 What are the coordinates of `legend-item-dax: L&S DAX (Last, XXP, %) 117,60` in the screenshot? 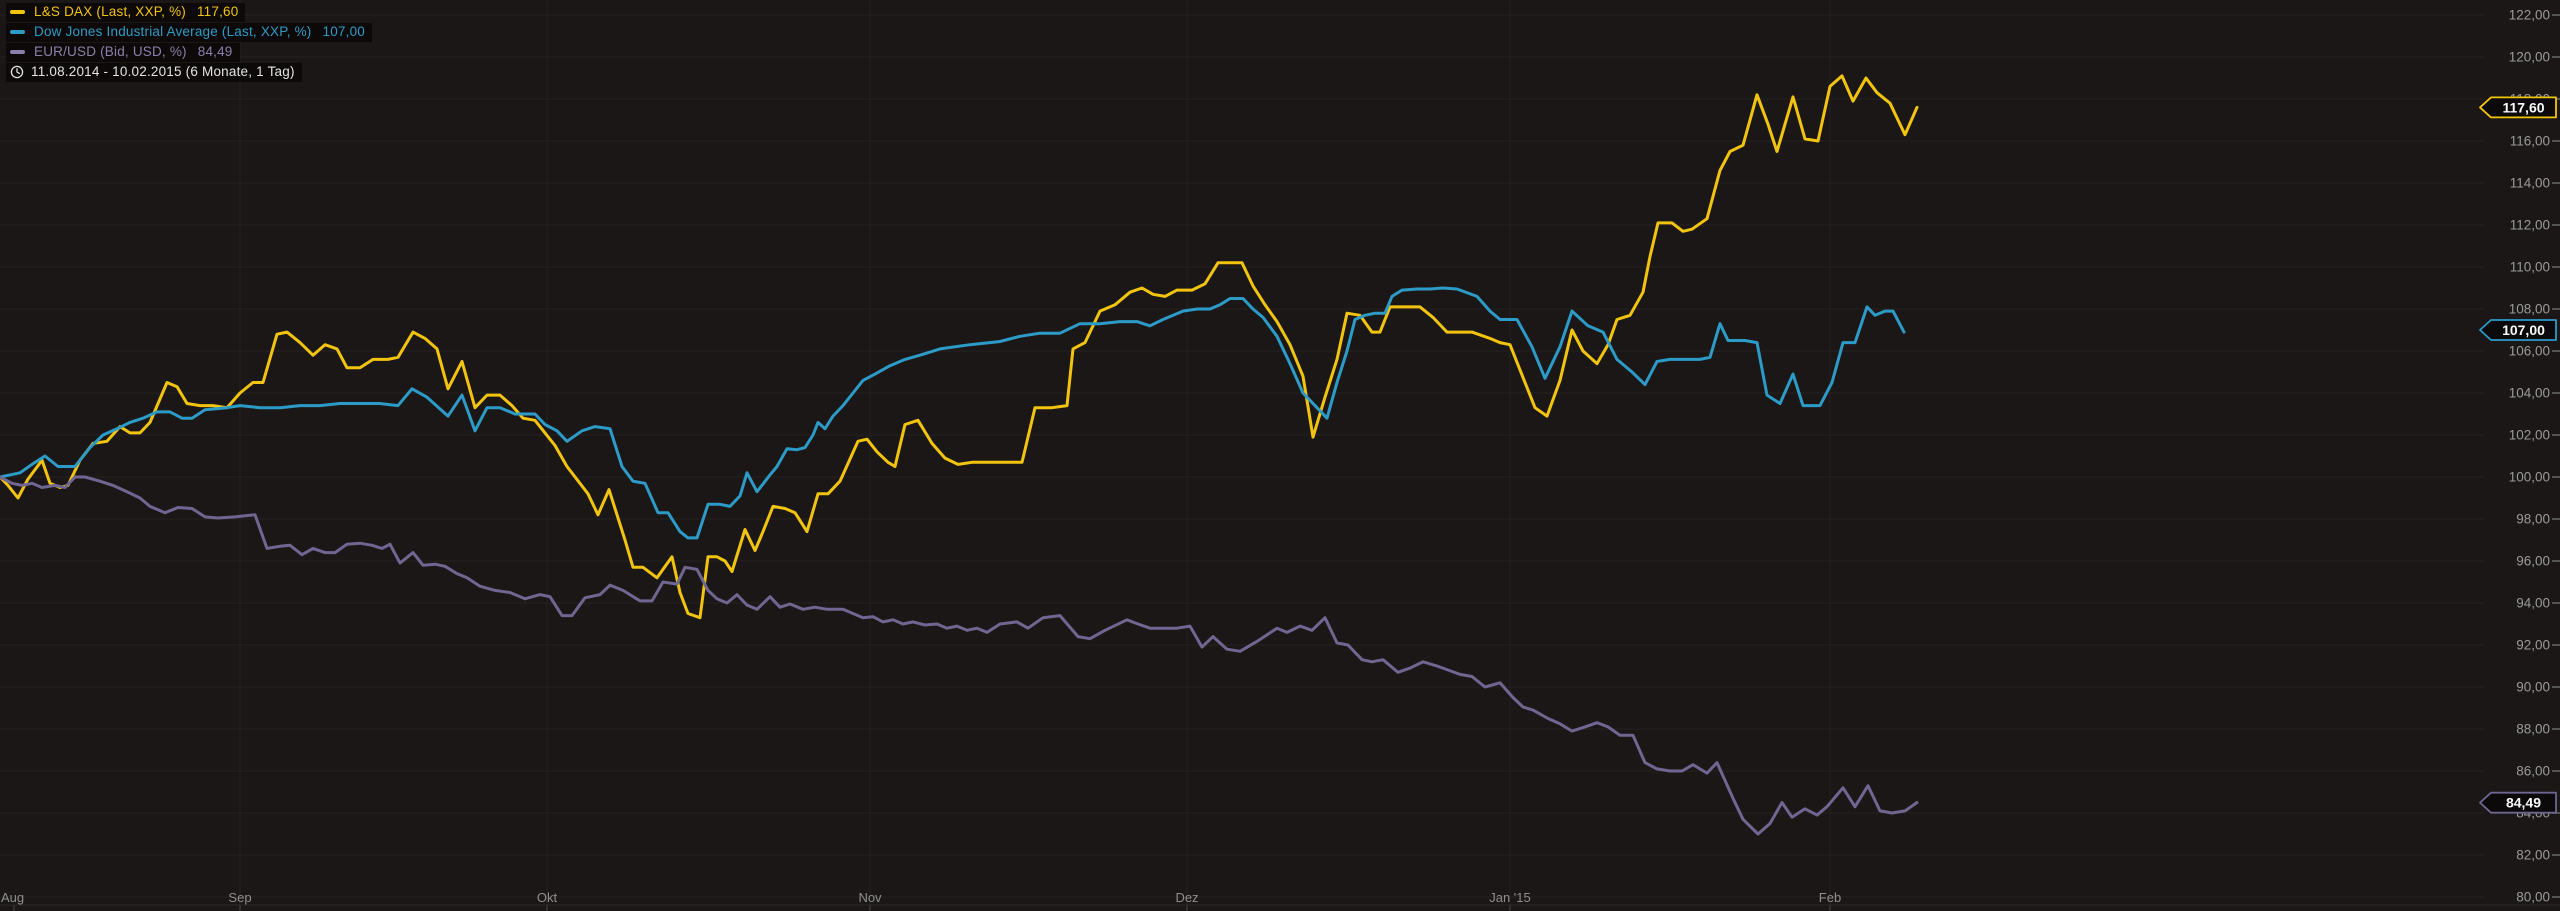 It's located at (126, 12).